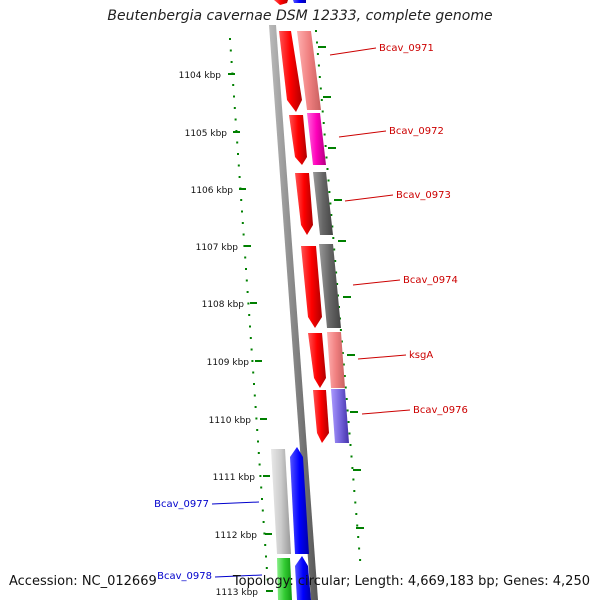 The height and width of the screenshot is (600, 600). I want to click on leader-bcav0977, so click(235, 503).